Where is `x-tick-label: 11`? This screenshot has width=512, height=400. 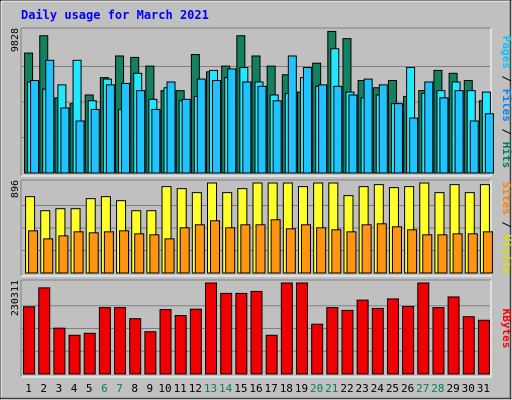
x-tick-label: 11 is located at coordinates (180, 388).